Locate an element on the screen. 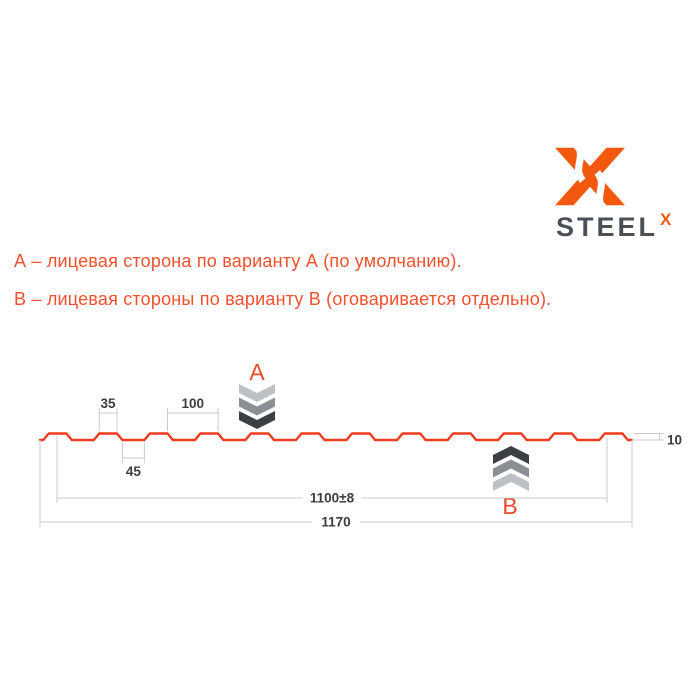  logo-brand-text: STEEL is located at coordinates (607, 227).